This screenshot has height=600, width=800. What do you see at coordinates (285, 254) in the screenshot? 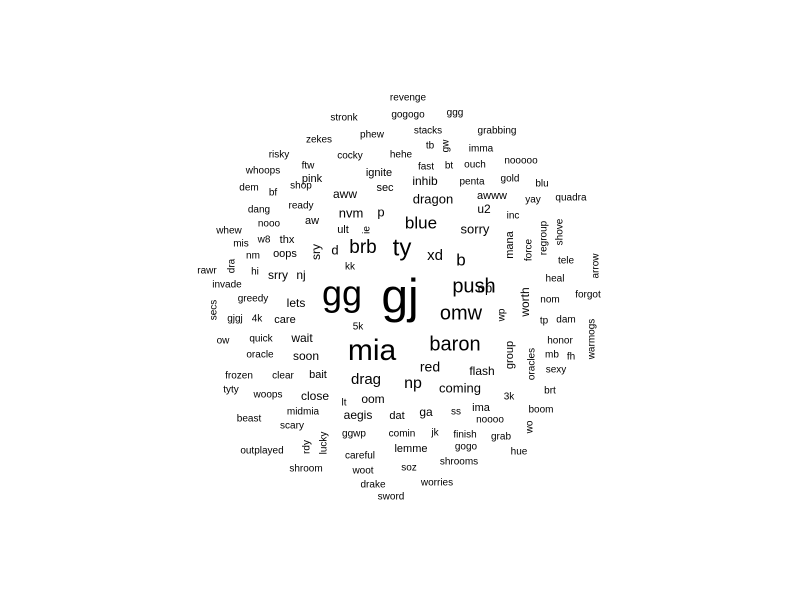
I see `word-oops: oops` at bounding box center [285, 254].